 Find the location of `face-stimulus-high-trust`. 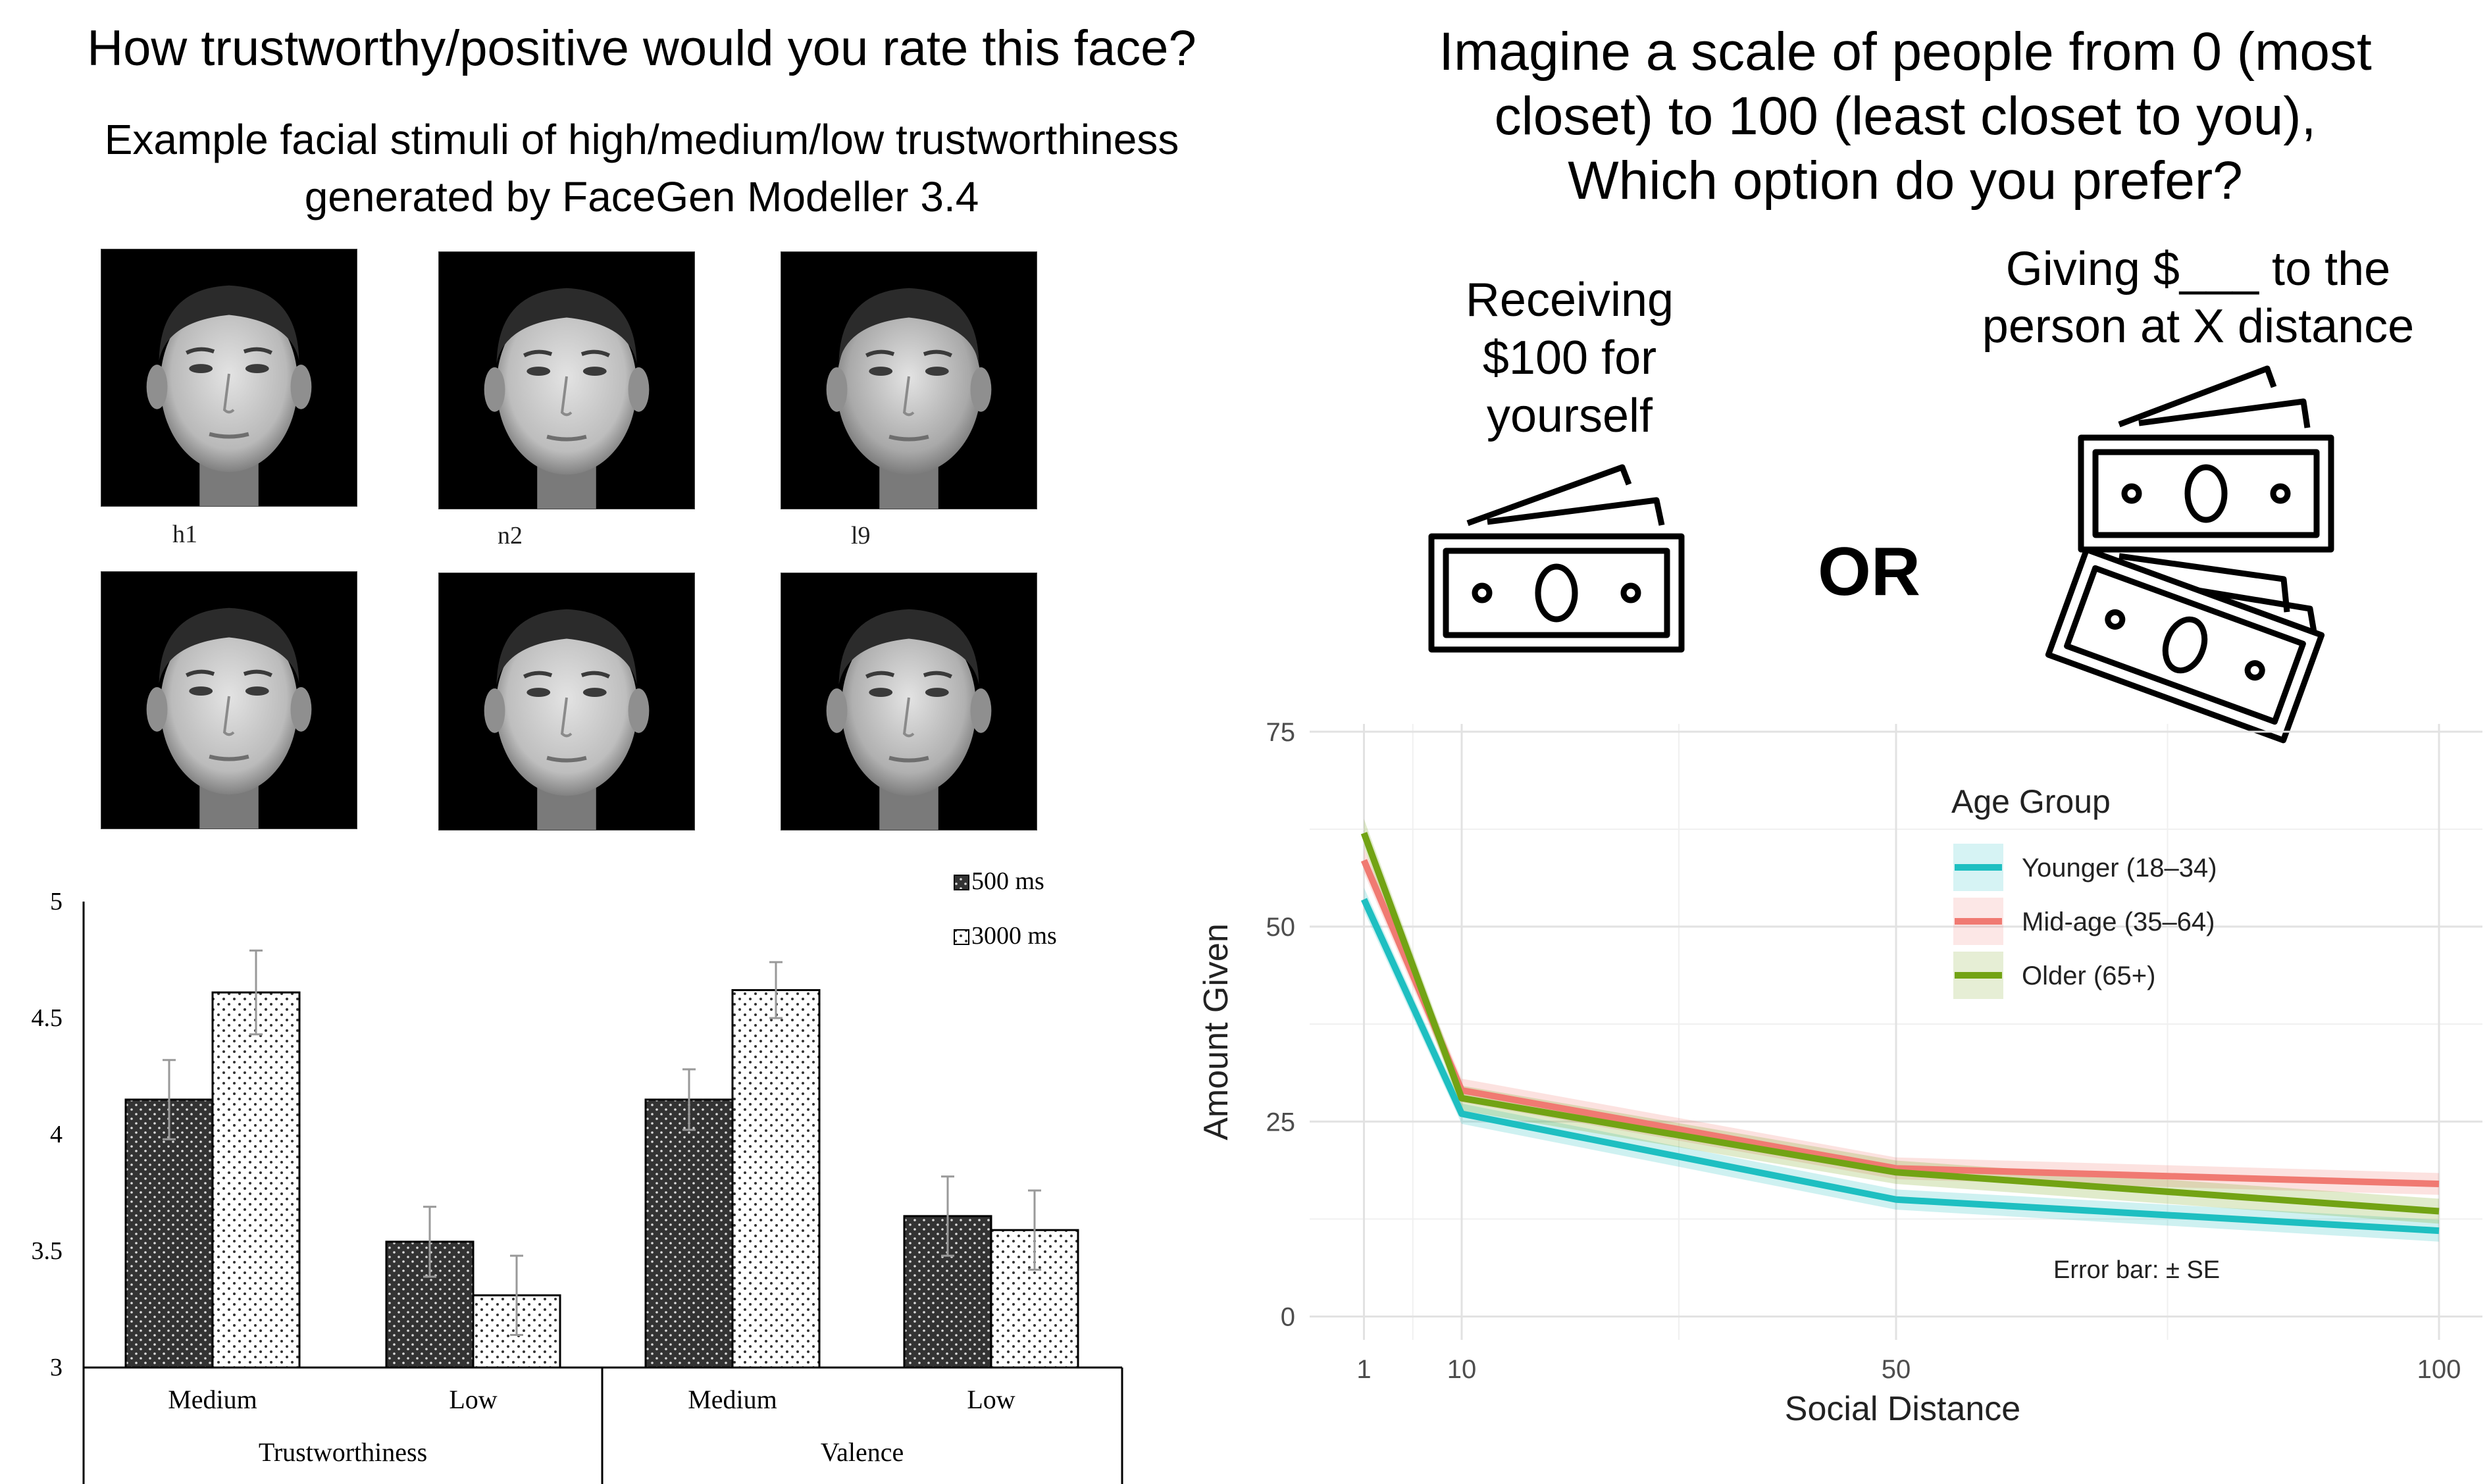

face-stimulus-high-trust is located at coordinates (229, 378).